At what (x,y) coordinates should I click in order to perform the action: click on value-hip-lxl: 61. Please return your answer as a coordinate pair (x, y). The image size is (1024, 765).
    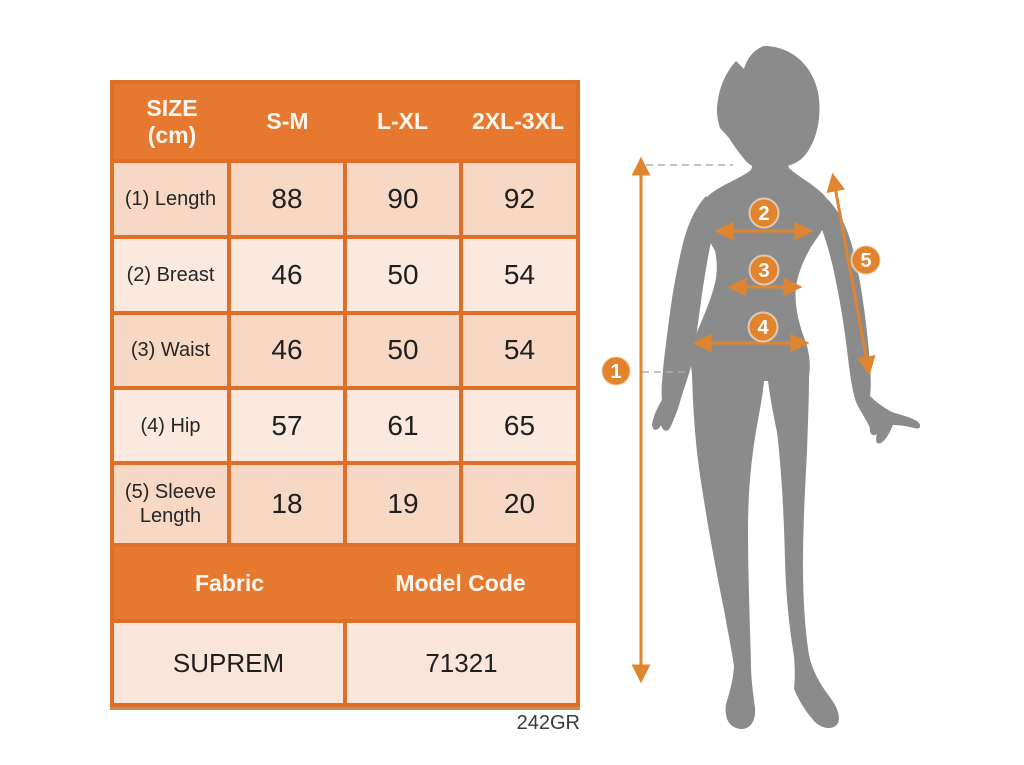
    Looking at the image, I should click on (403, 425).